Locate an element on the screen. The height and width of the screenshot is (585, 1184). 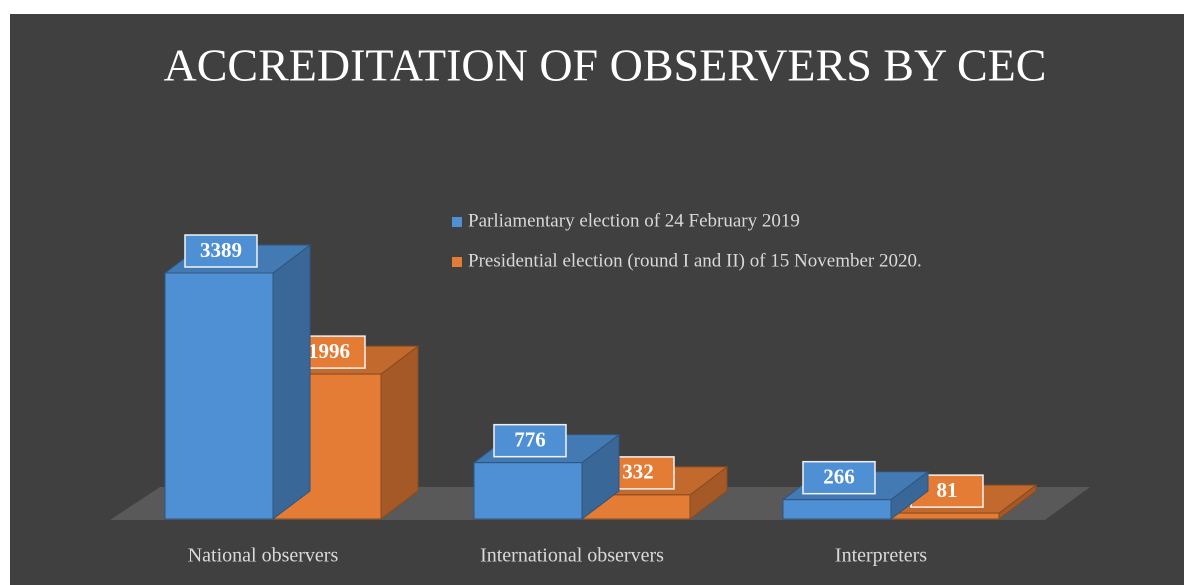
x-tick-label: Interpreters is located at coordinates (881, 556).